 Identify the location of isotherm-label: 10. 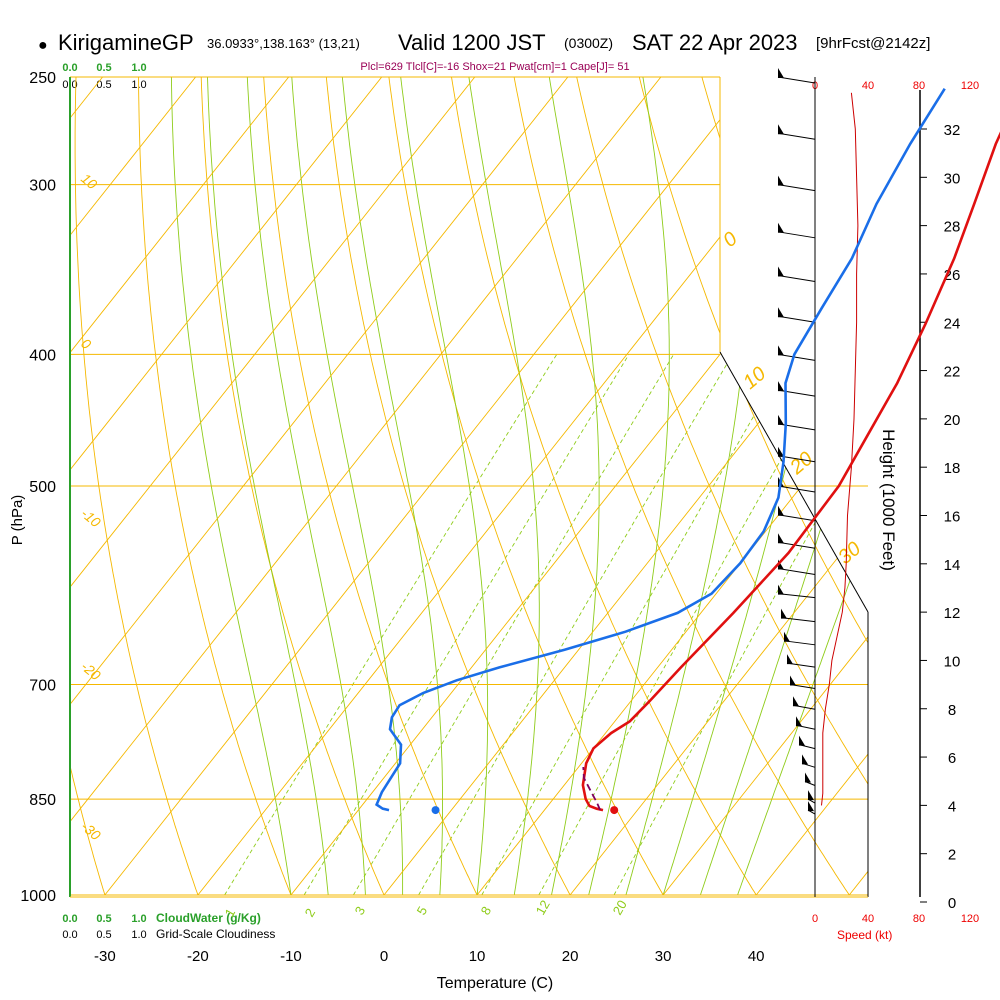
(89, 181).